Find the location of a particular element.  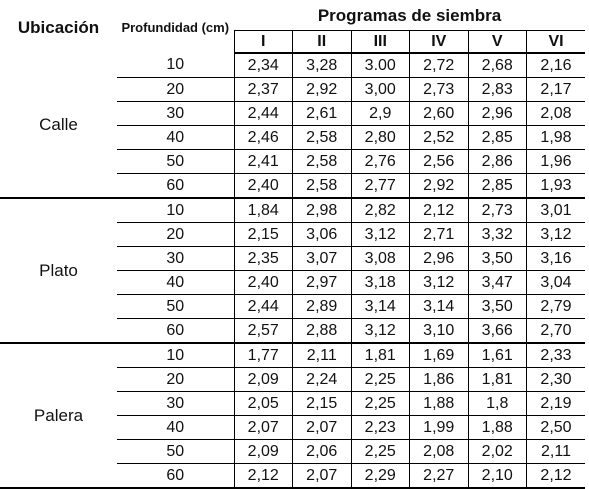

value-cell: 2,08 is located at coordinates (555, 113).